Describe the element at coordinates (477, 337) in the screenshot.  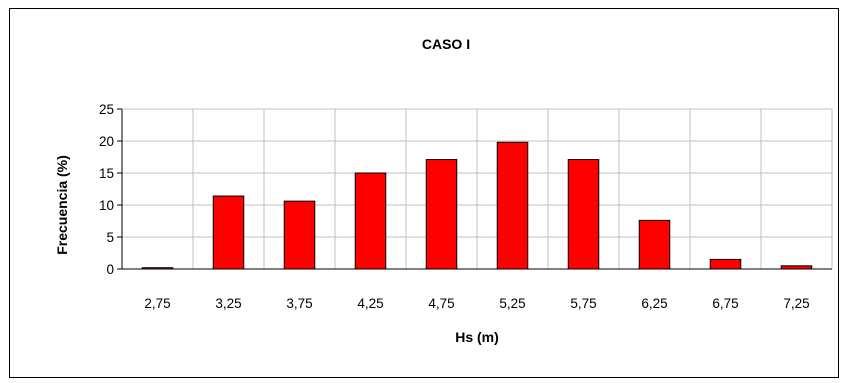
I see `x-axis-title: Hs (m)` at that location.